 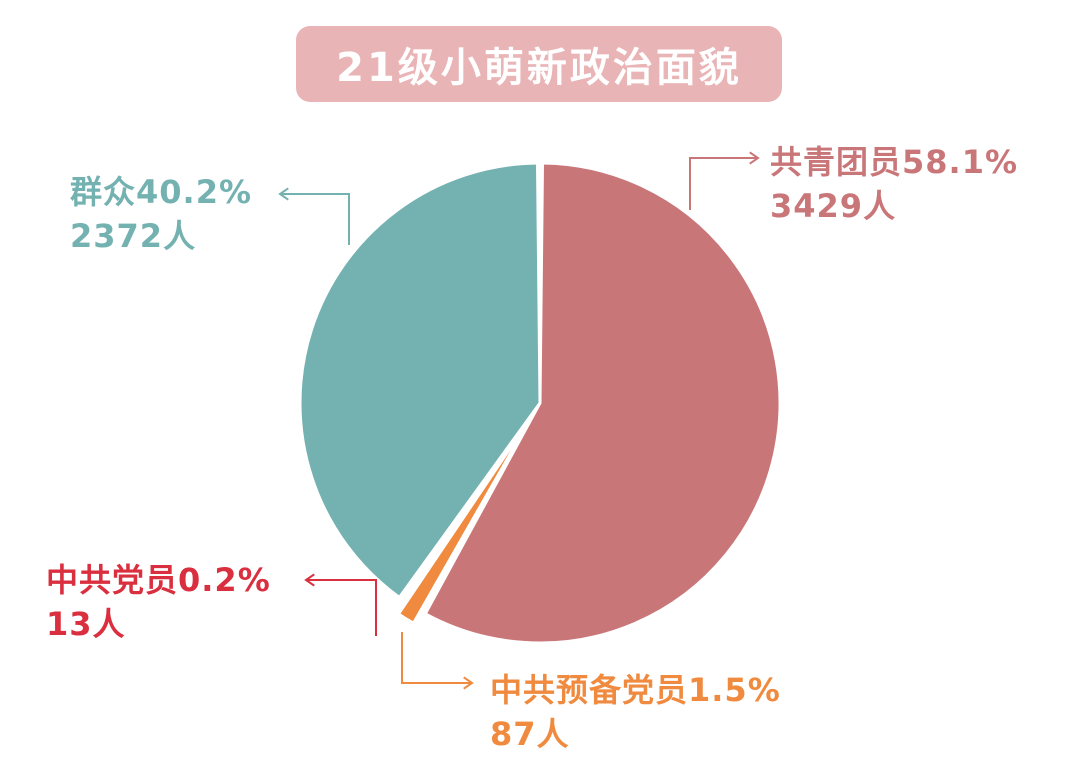 I want to click on label-youth-league-count: 3429人, so click(x=833, y=206).